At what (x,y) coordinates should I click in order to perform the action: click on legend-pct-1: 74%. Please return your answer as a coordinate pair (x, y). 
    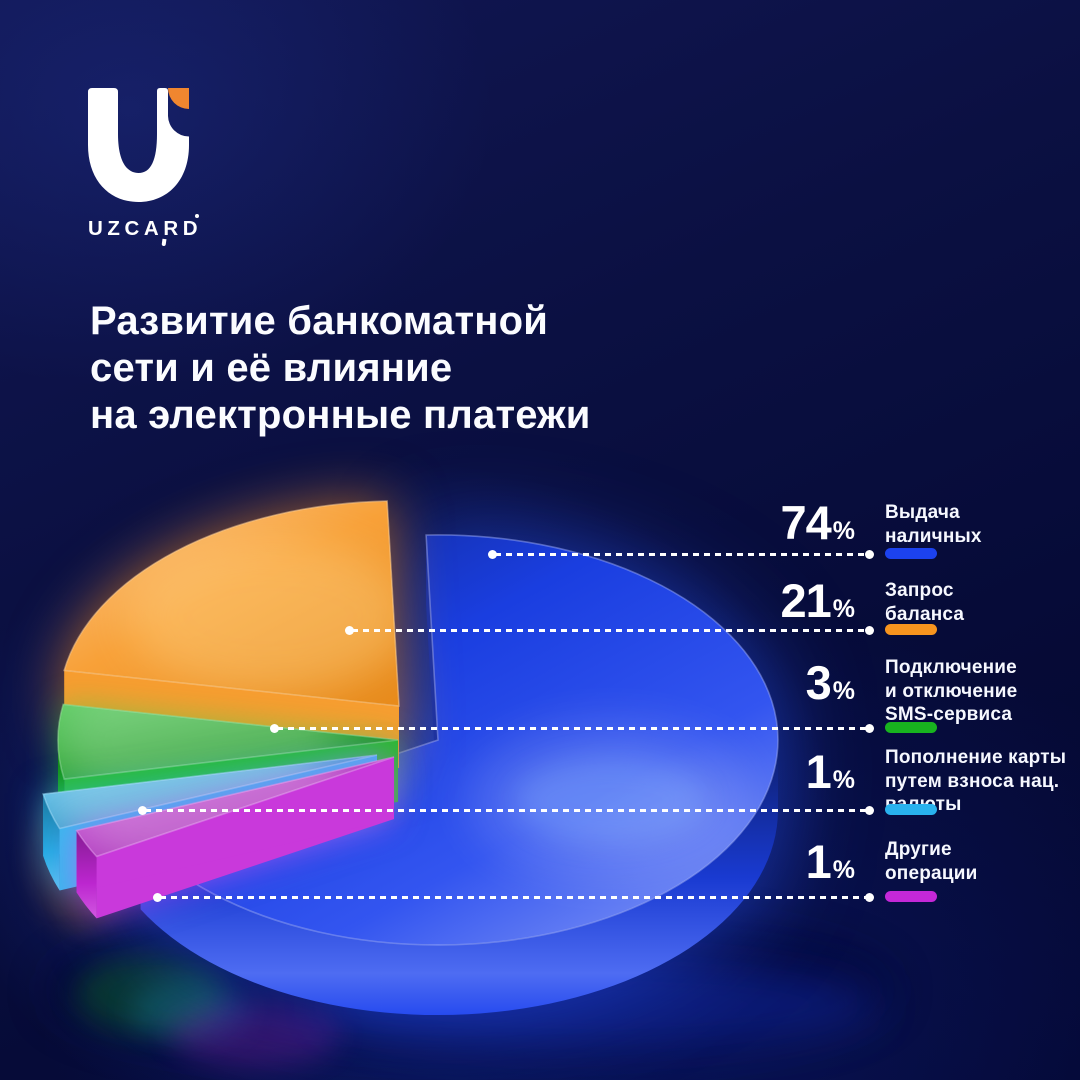
    Looking at the image, I should click on (817, 522).